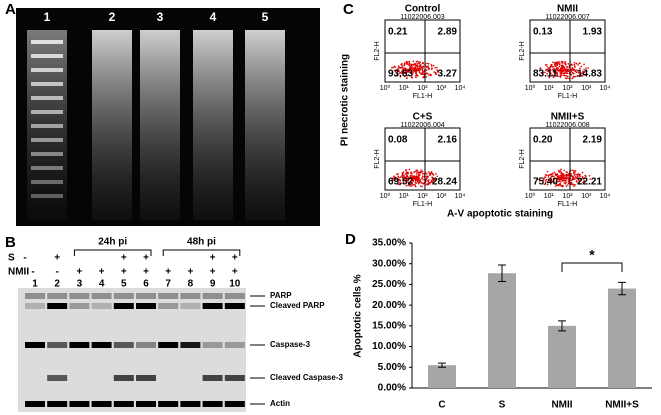 The width and height of the screenshot is (661, 415). I want to click on gel-smear, so click(112, 125).